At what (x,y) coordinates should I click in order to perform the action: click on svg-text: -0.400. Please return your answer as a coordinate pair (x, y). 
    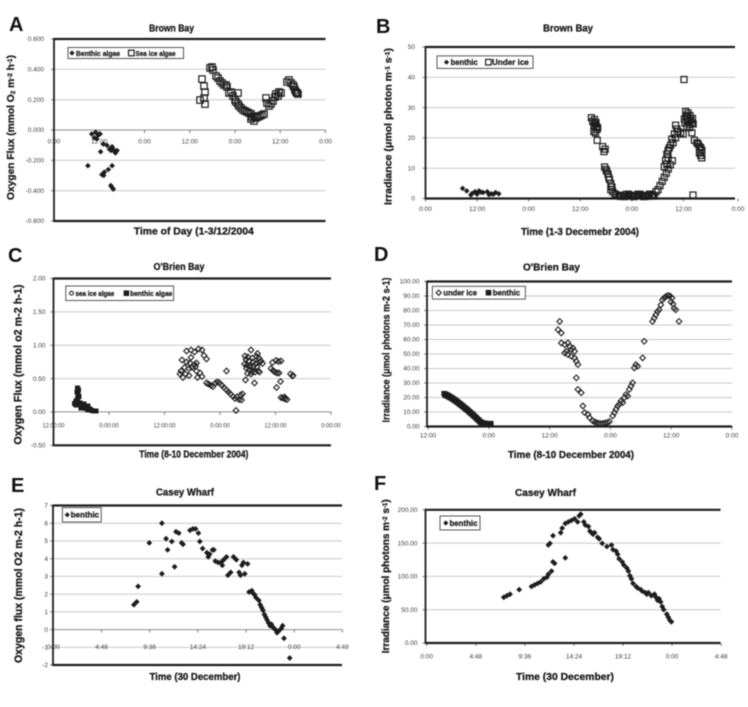
    Looking at the image, I should click on (35, 191).